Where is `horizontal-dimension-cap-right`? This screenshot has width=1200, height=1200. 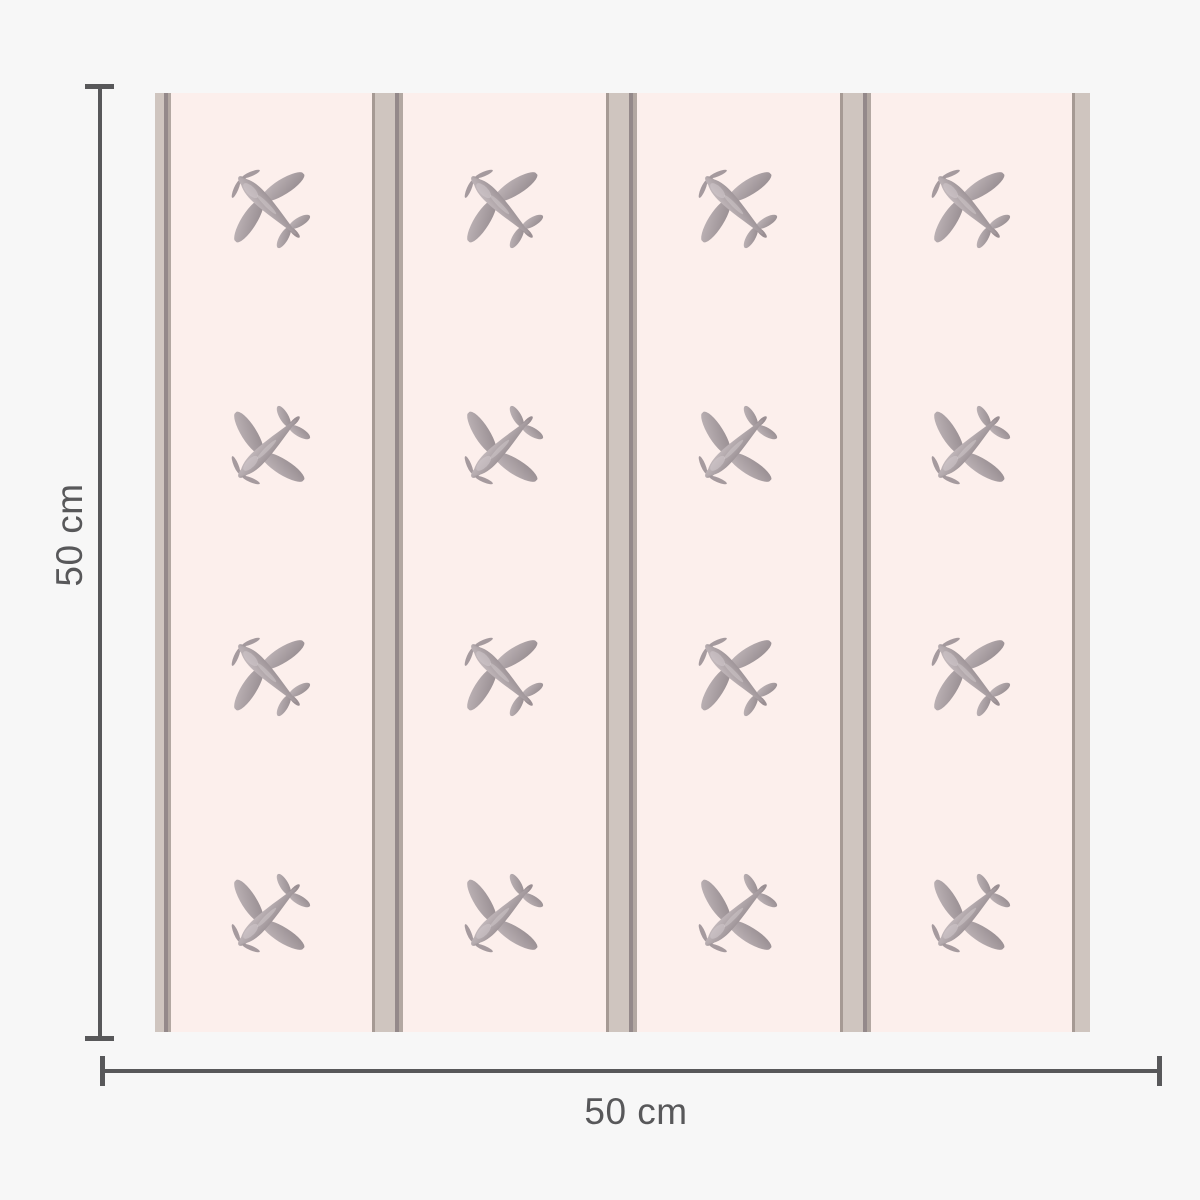
horizontal-dimension-cap-right is located at coordinates (1159, 1071).